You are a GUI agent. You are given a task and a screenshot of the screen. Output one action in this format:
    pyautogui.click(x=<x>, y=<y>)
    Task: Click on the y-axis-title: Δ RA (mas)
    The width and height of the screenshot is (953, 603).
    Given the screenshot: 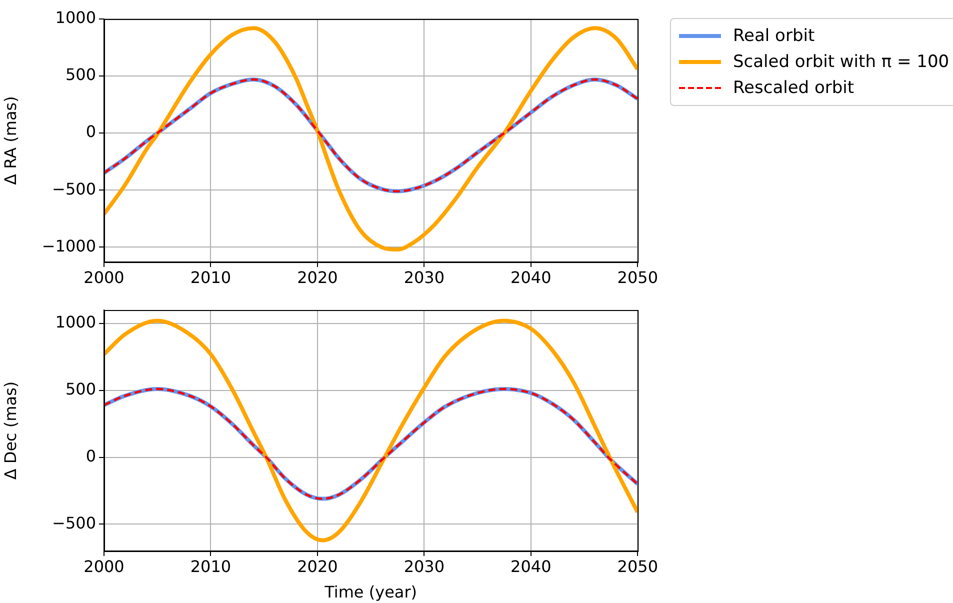 What is the action you would take?
    pyautogui.click(x=10, y=140)
    